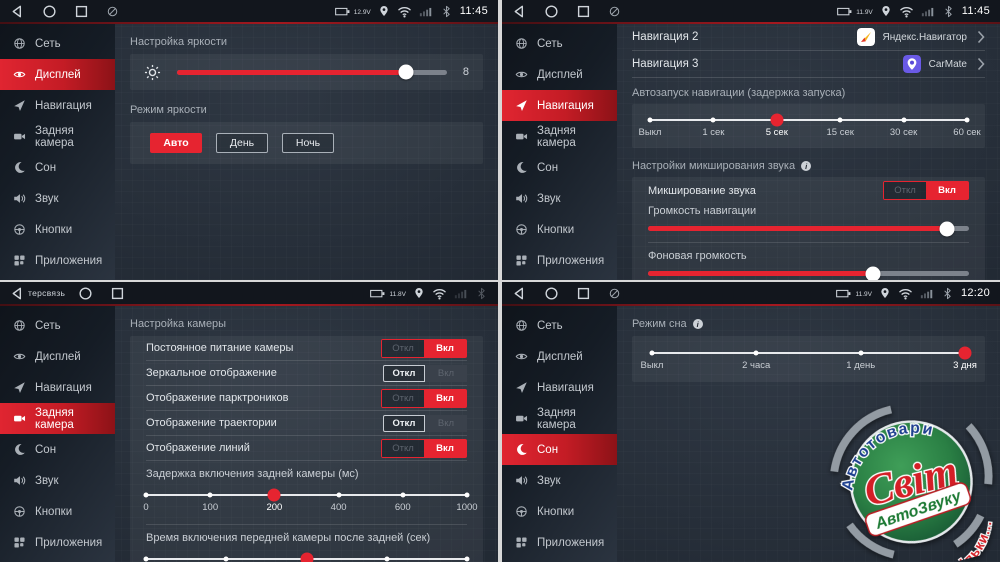 The image size is (1000, 562). Describe the element at coordinates (425, 373) in the screenshot. I see `mirror-toggle: Откл Вкл` at that location.